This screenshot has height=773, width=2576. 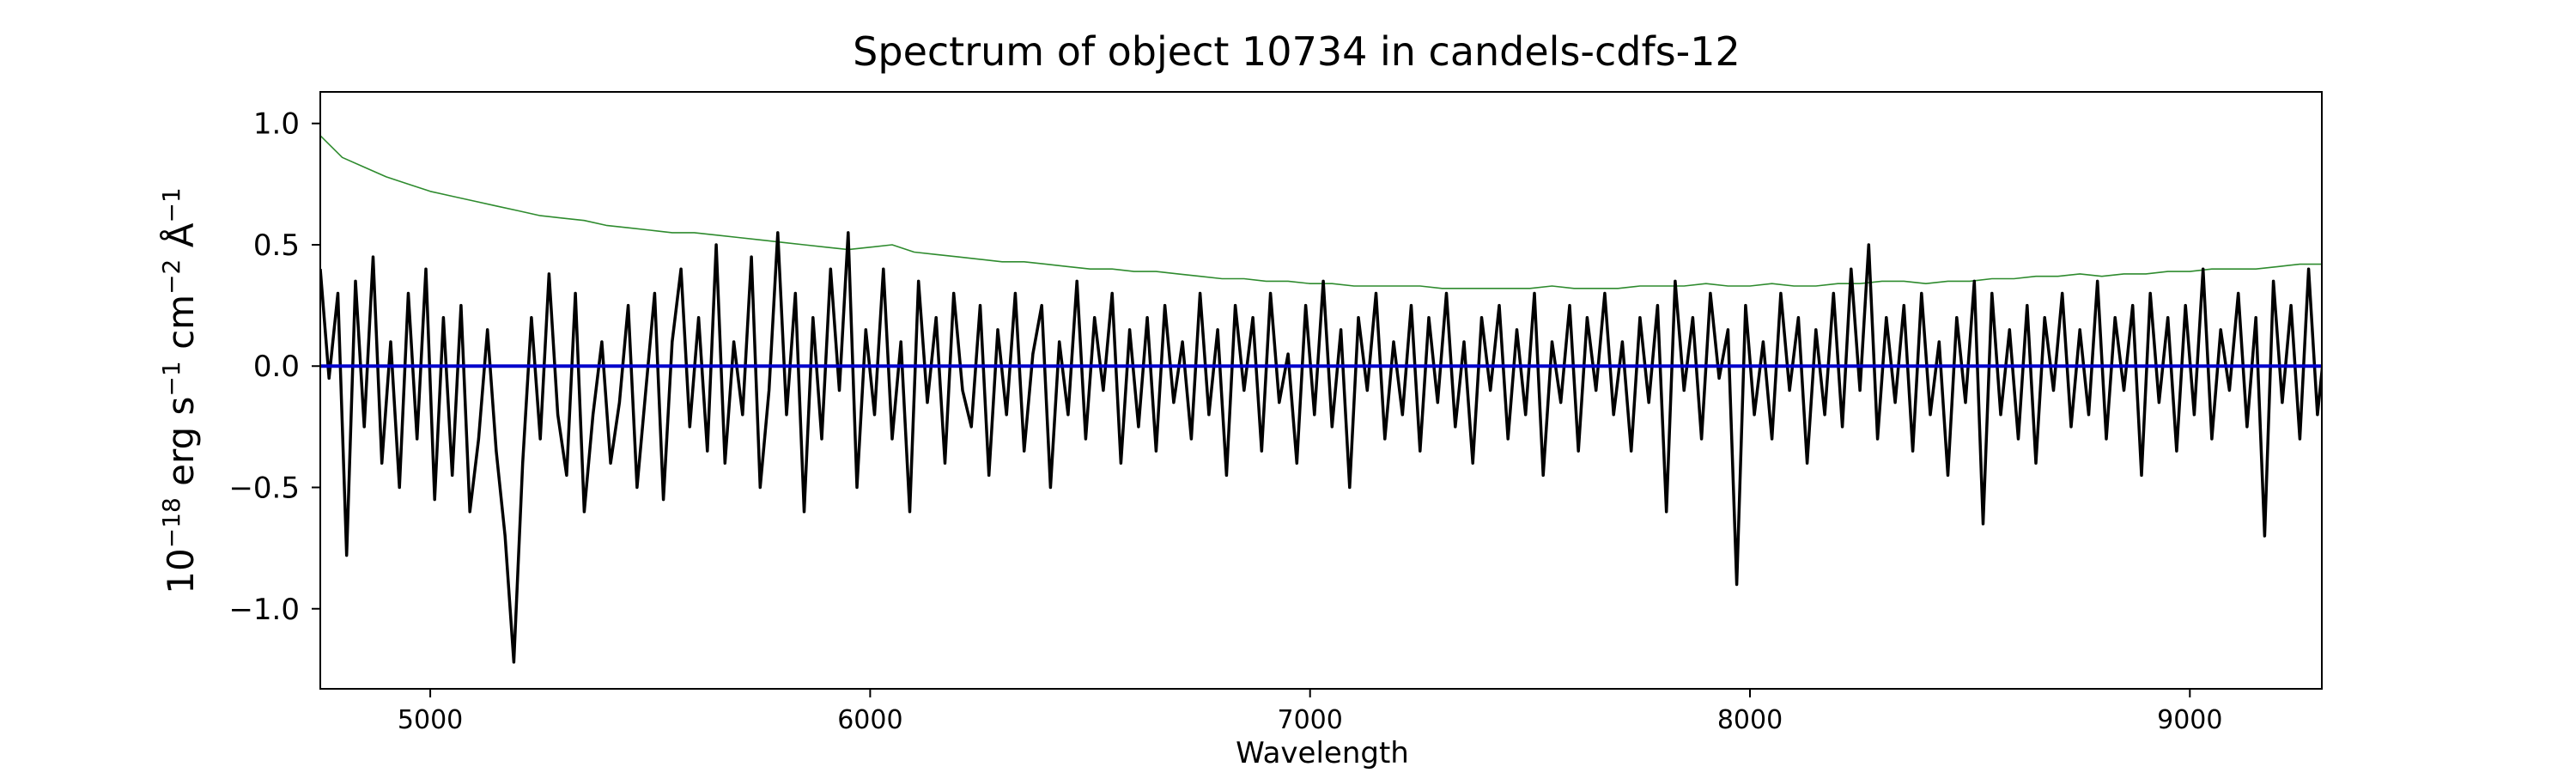 I want to click on y-label-text: 10, so click(x=181, y=570).